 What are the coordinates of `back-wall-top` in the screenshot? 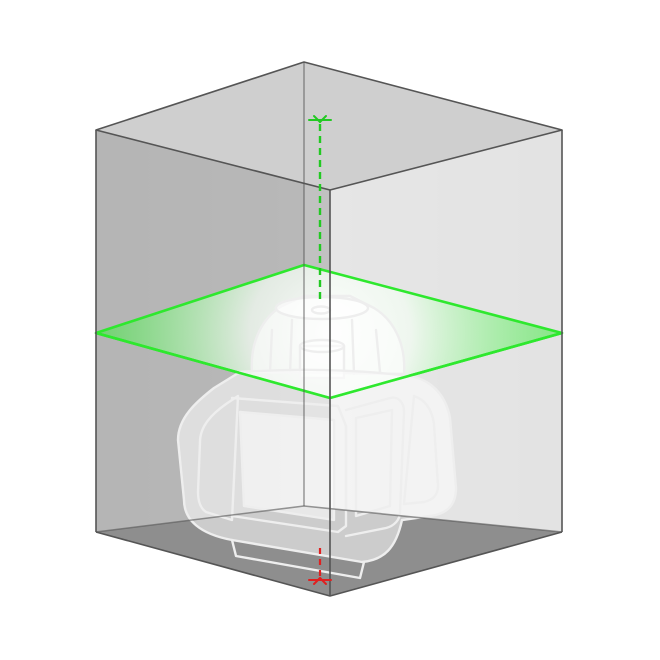 It's located at (329, 126).